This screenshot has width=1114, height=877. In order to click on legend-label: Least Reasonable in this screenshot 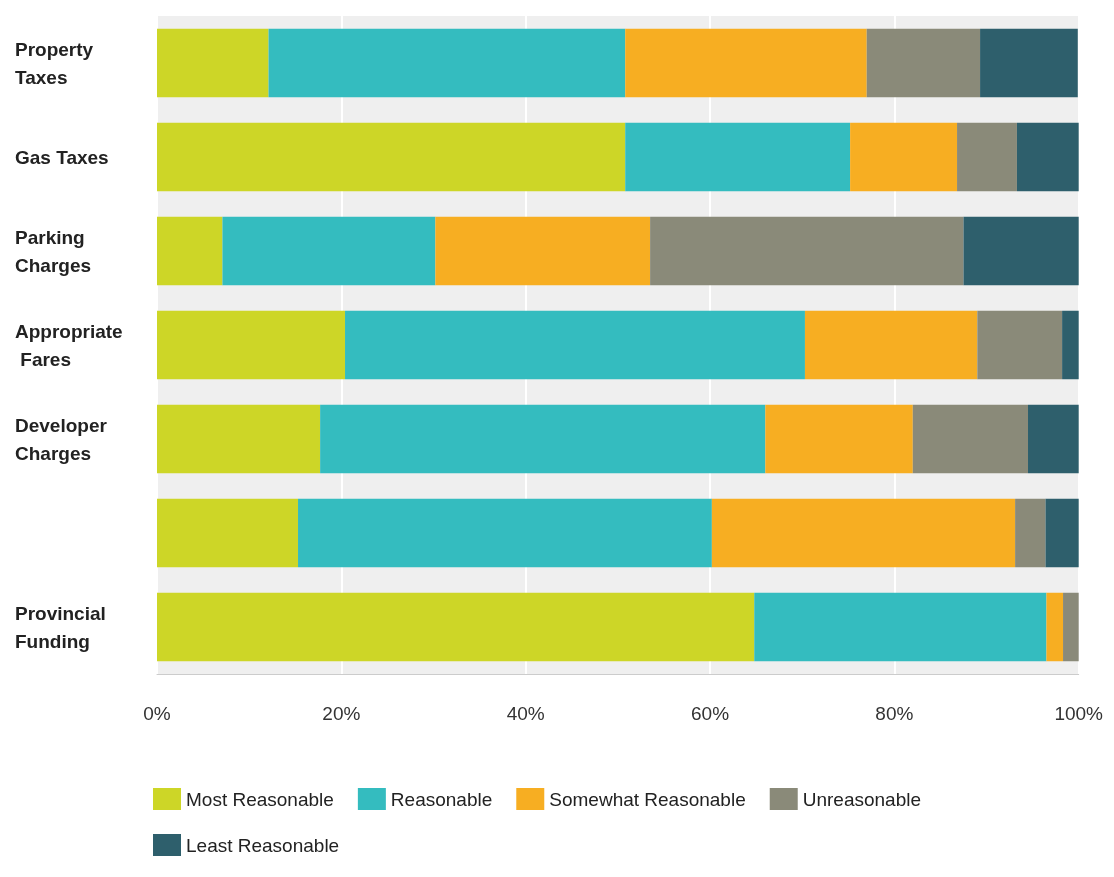, I will do `click(263, 845)`.